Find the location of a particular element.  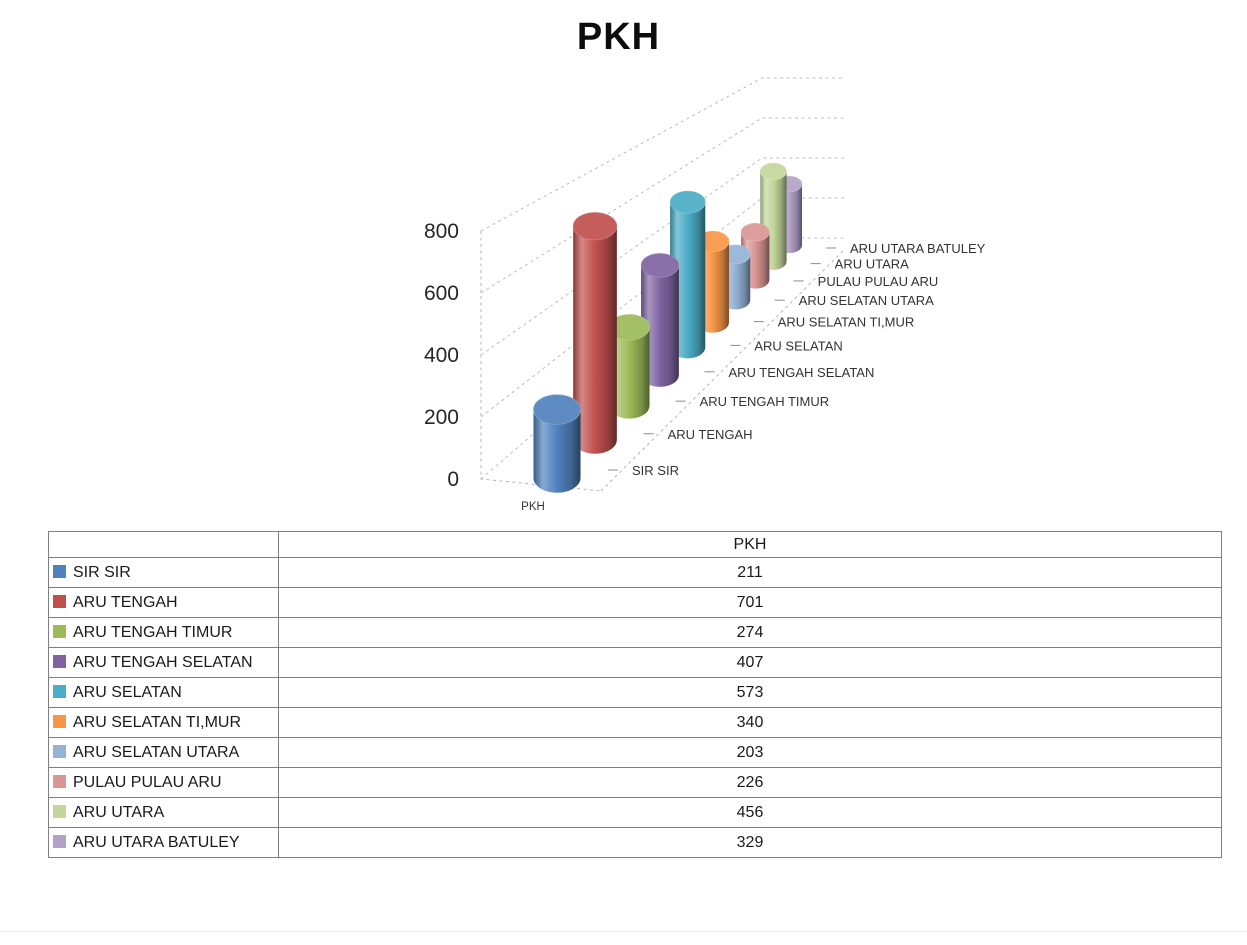

table-row: ARU SELATAN 573 is located at coordinates (635, 692).